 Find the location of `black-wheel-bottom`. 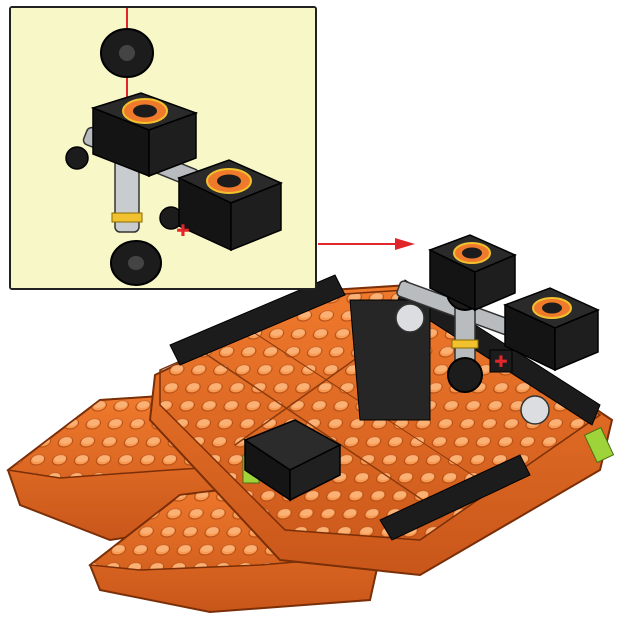

black-wheel-bottom is located at coordinates (136, 263).